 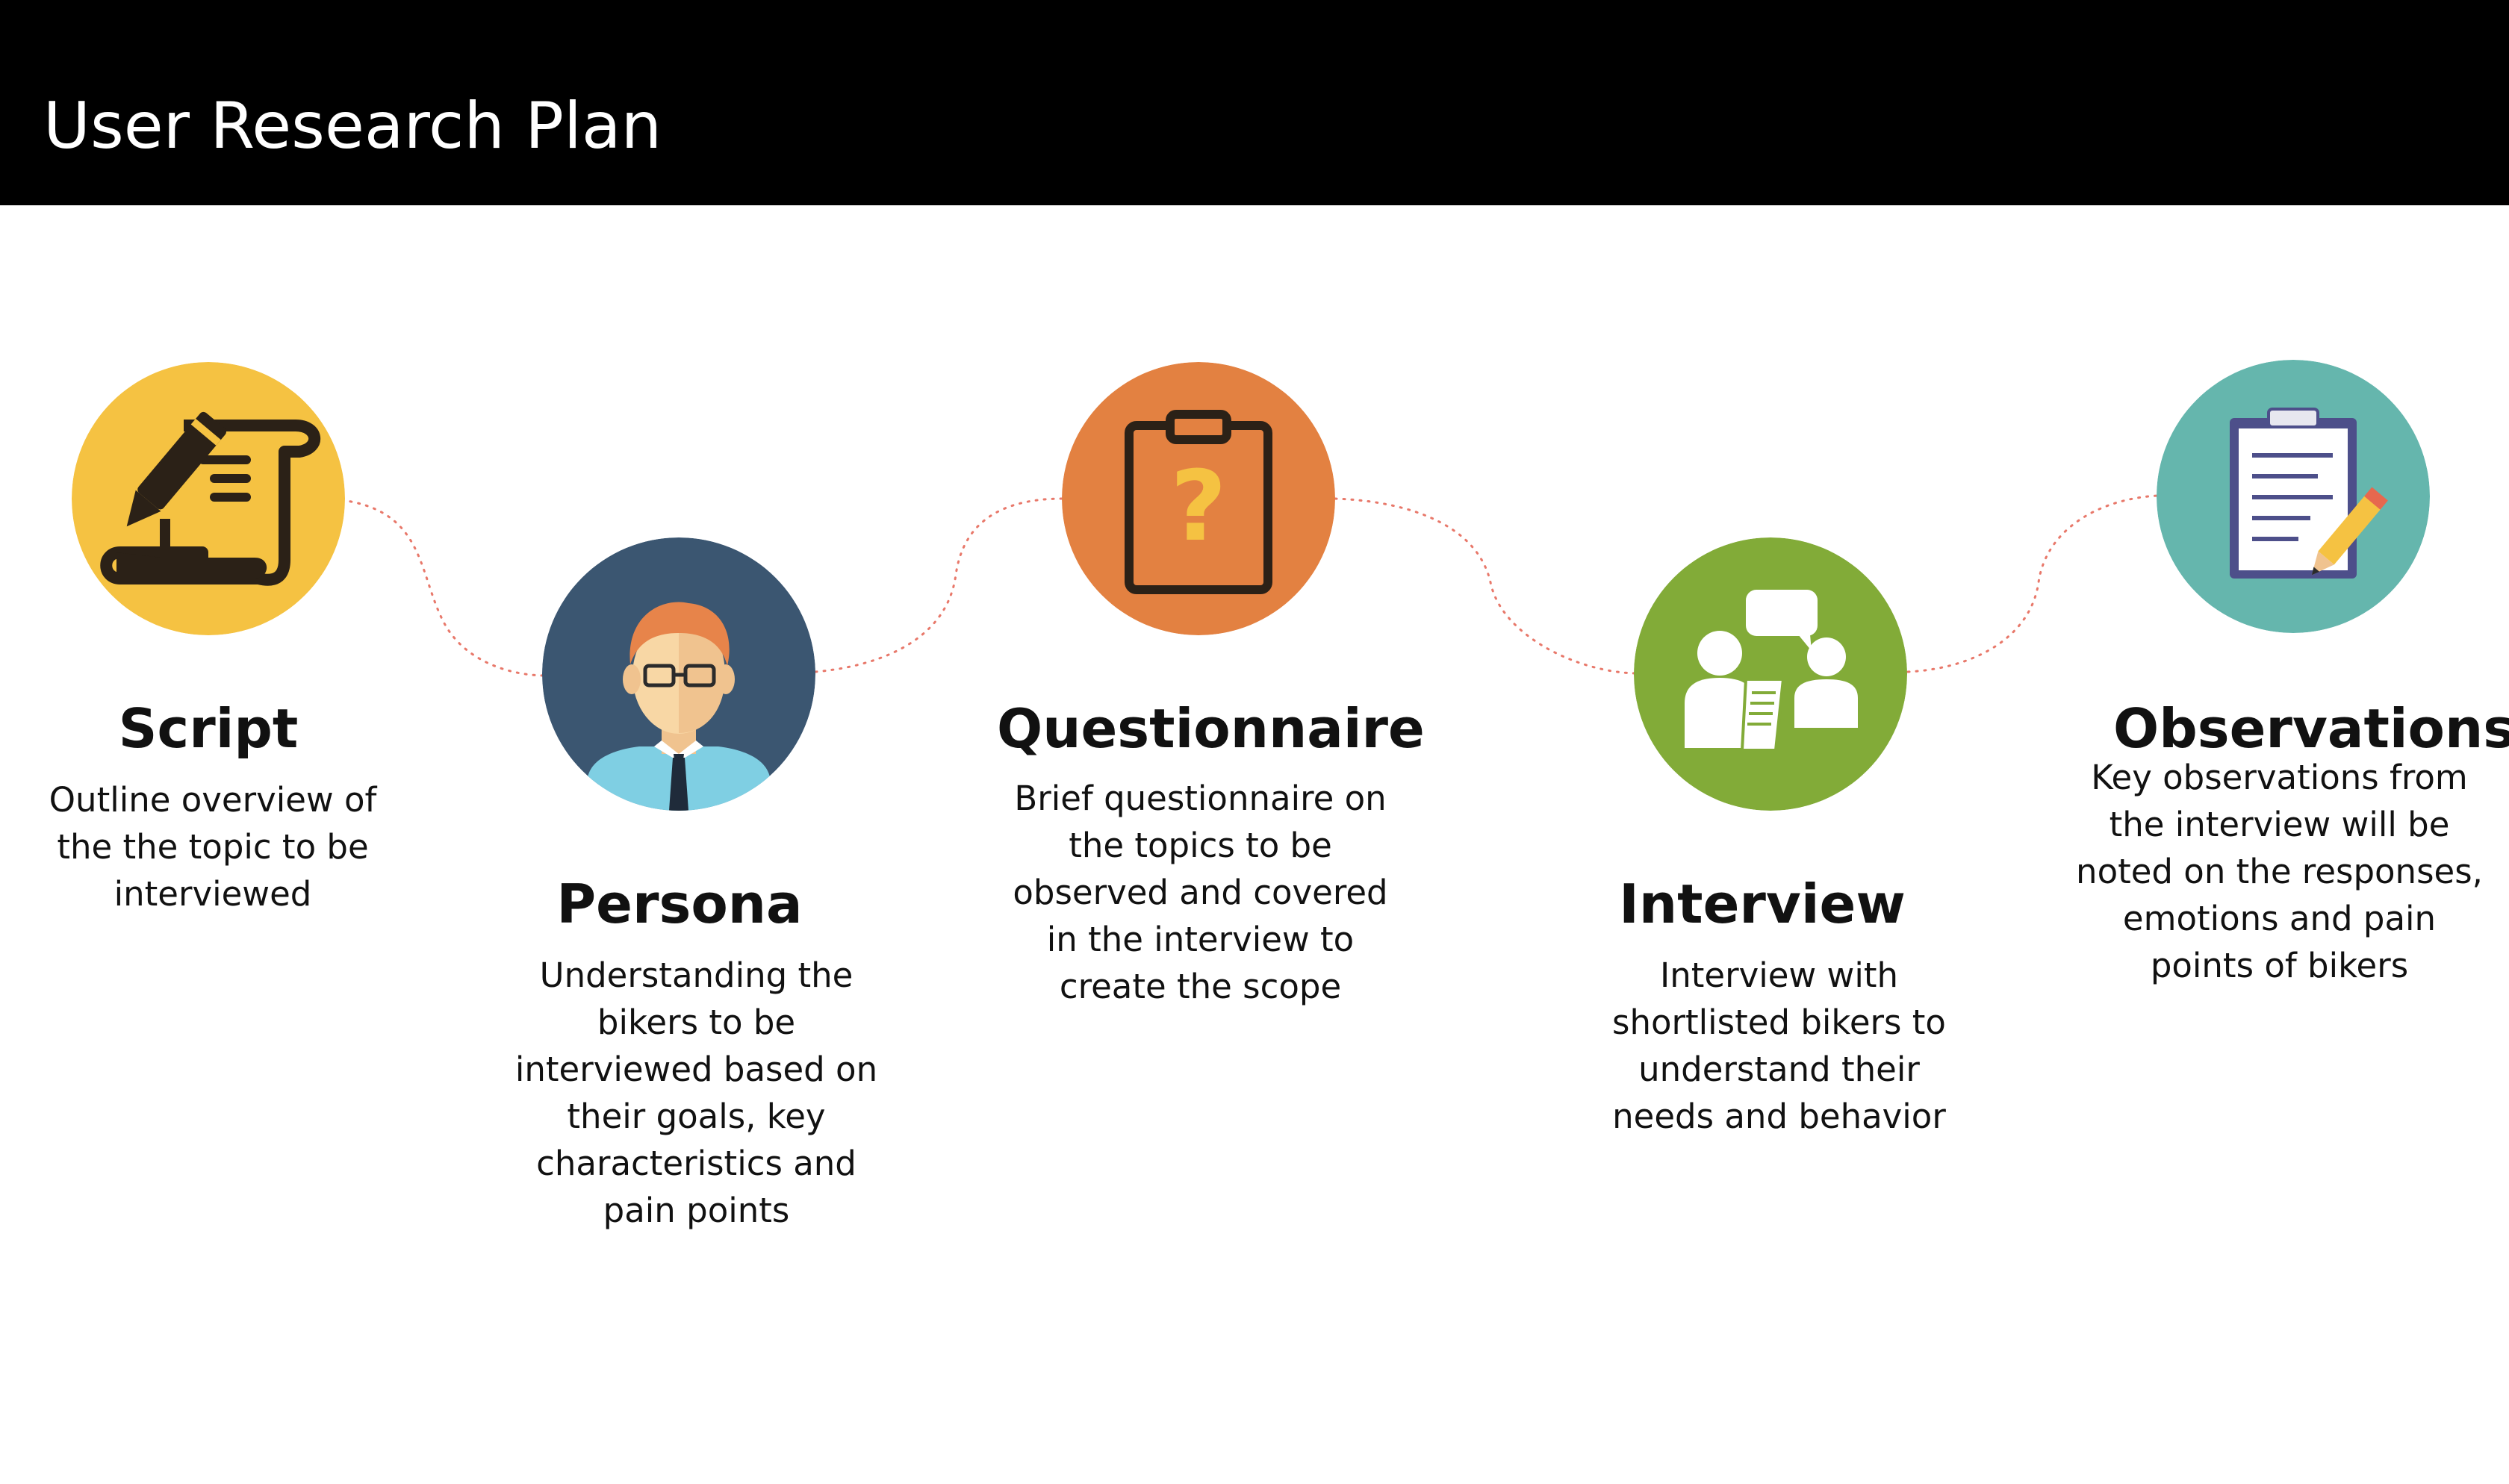 I want to click on step-title-interview: Interview, so click(x=1762, y=904).